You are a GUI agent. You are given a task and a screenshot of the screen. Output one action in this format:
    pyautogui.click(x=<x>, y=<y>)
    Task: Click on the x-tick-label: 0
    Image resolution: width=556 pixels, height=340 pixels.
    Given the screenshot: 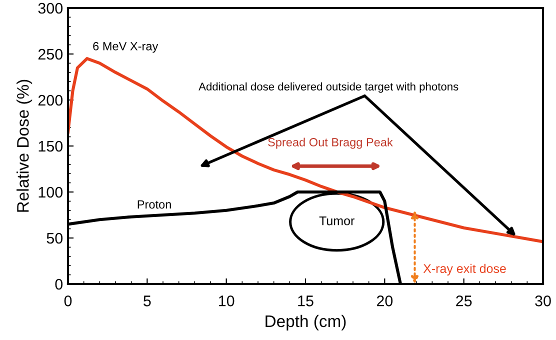 What is the action you would take?
    pyautogui.click(x=68, y=301)
    